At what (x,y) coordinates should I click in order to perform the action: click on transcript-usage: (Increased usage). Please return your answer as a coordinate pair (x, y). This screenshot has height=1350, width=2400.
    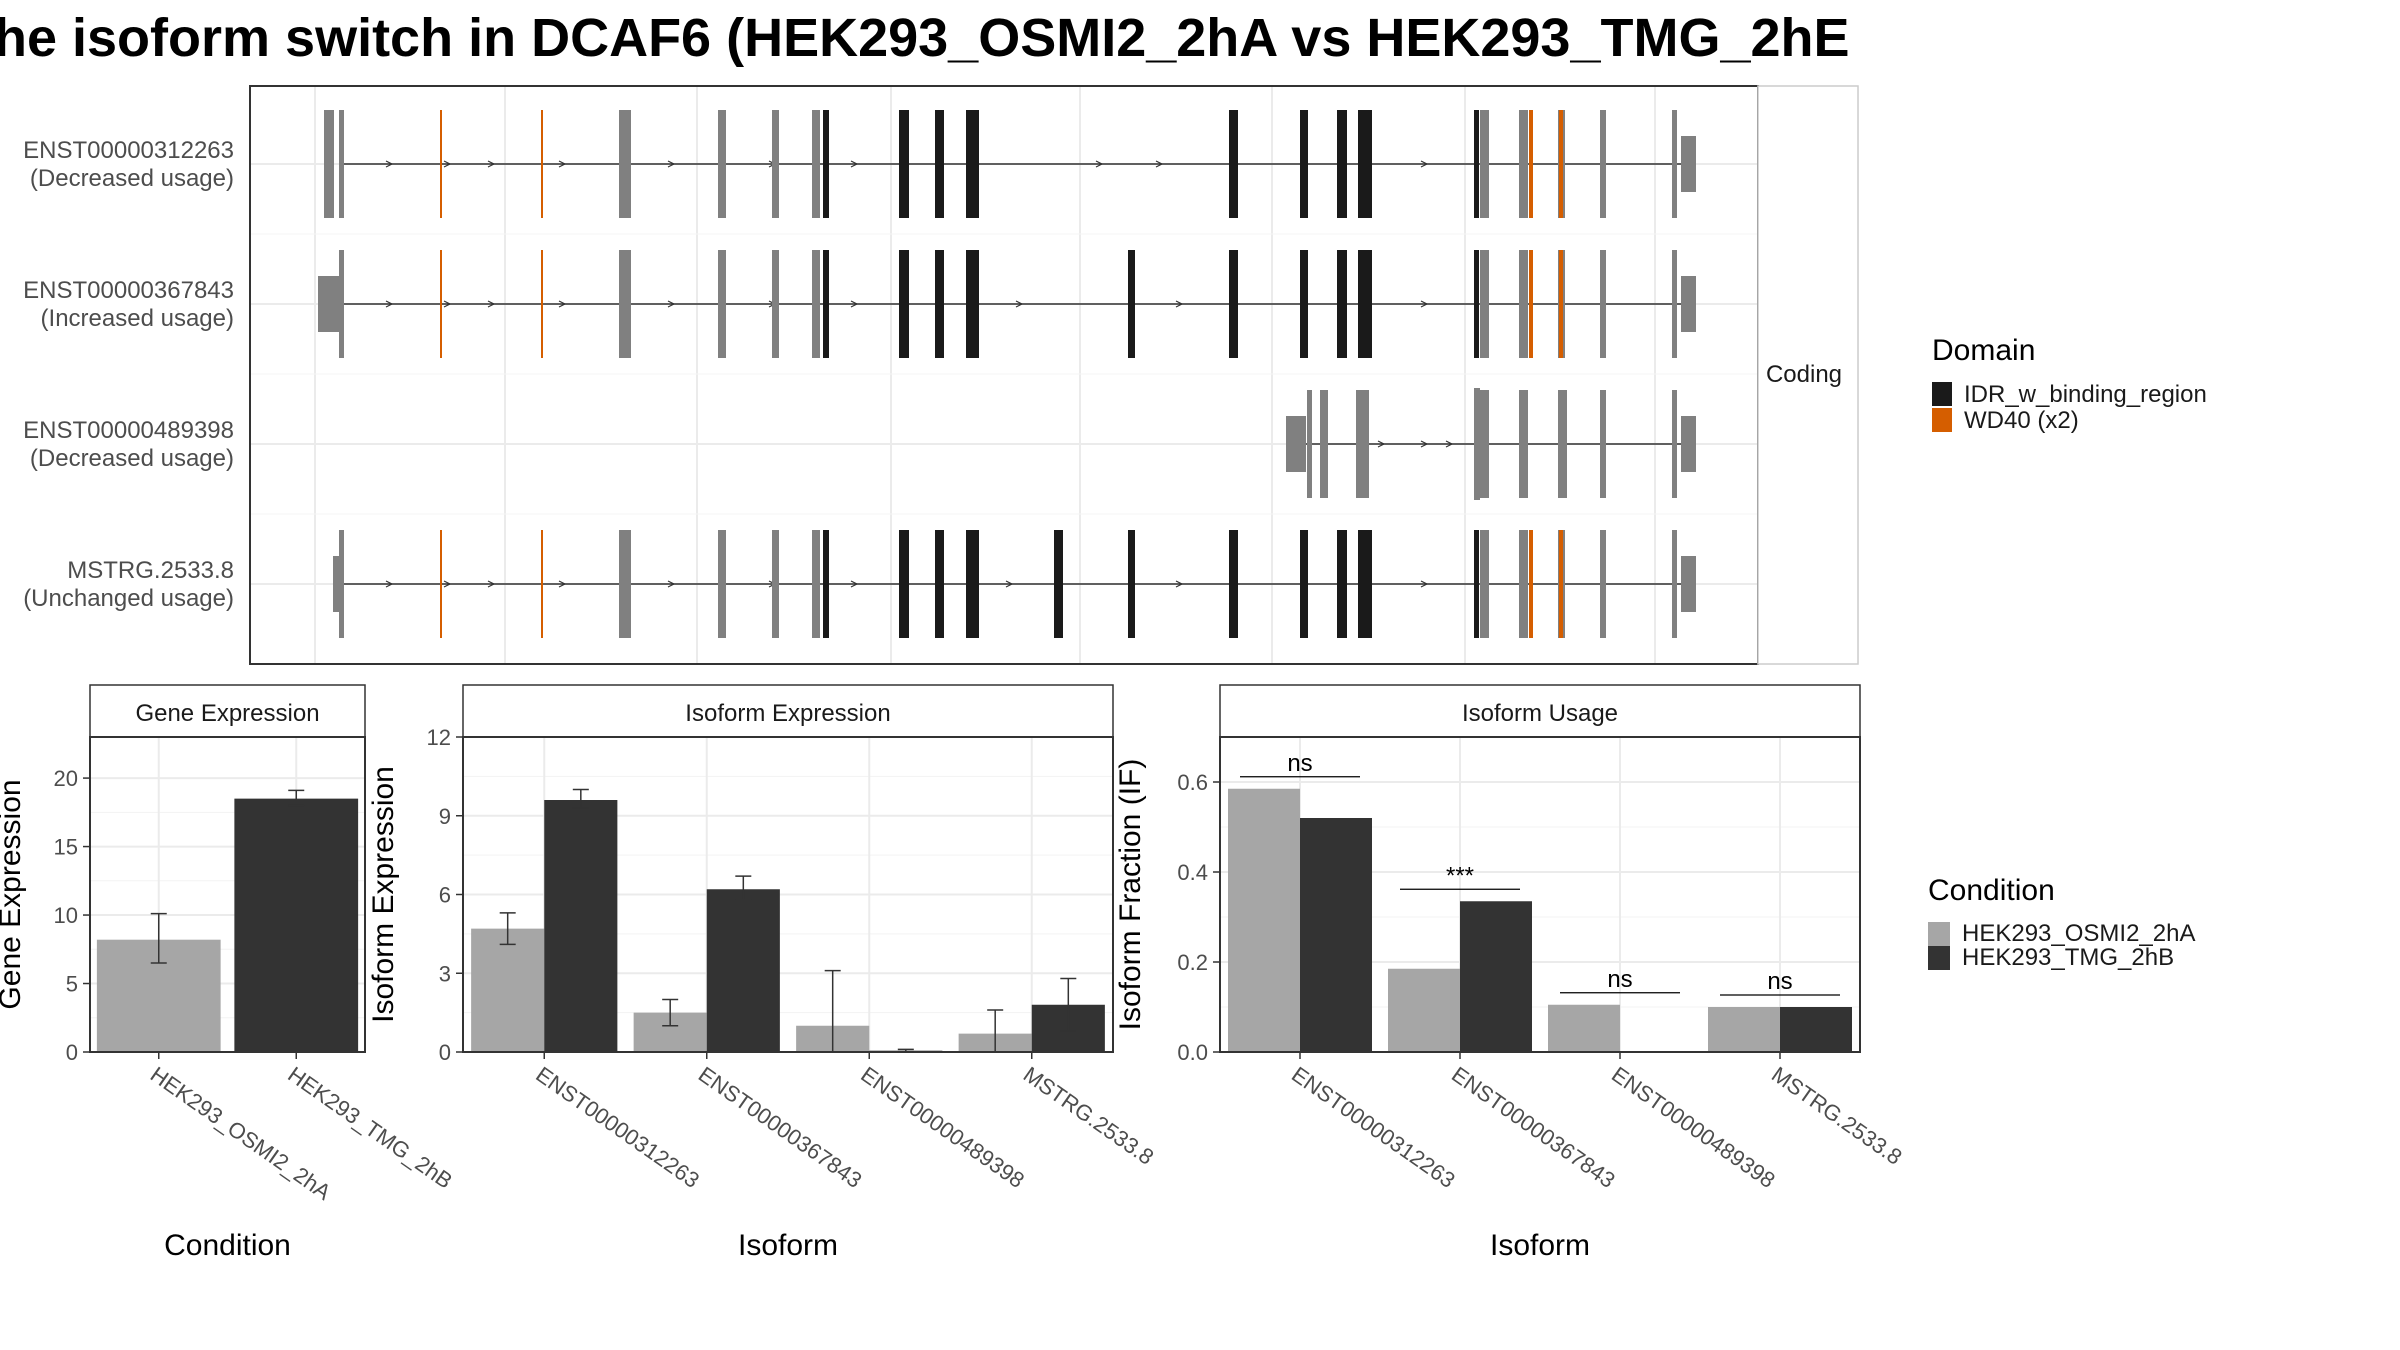
    Looking at the image, I should click on (137, 318).